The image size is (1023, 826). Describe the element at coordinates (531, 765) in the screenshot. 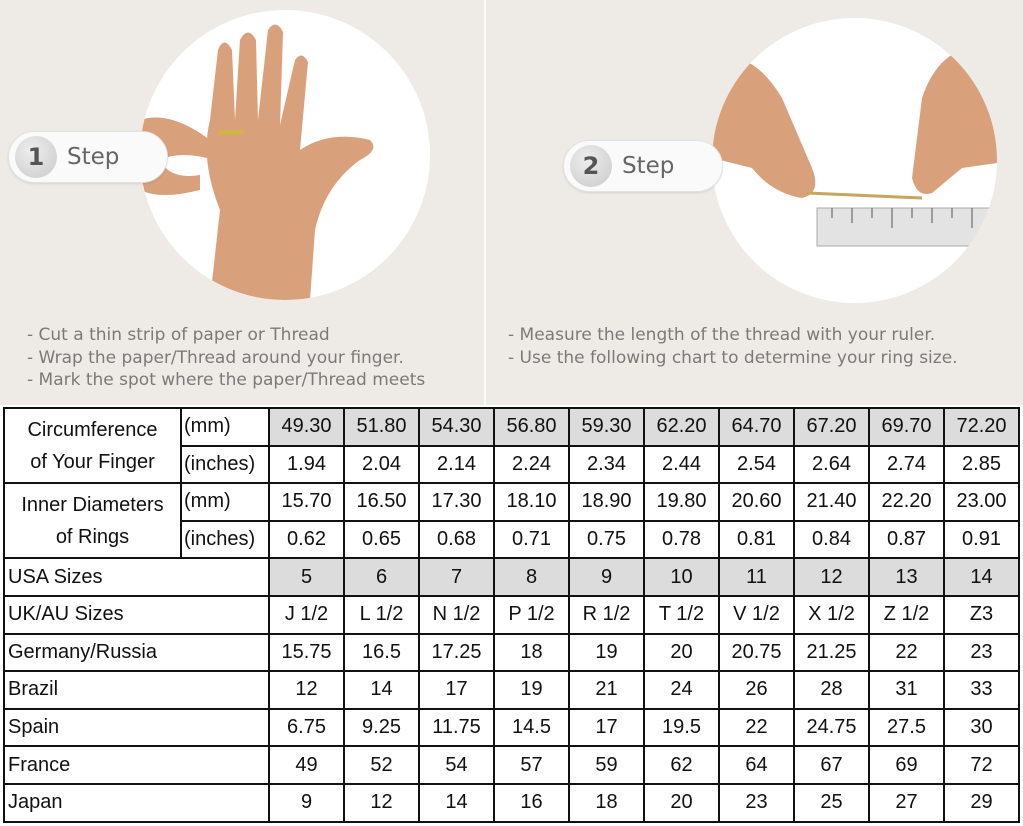

I see `table-cell: 57` at that location.